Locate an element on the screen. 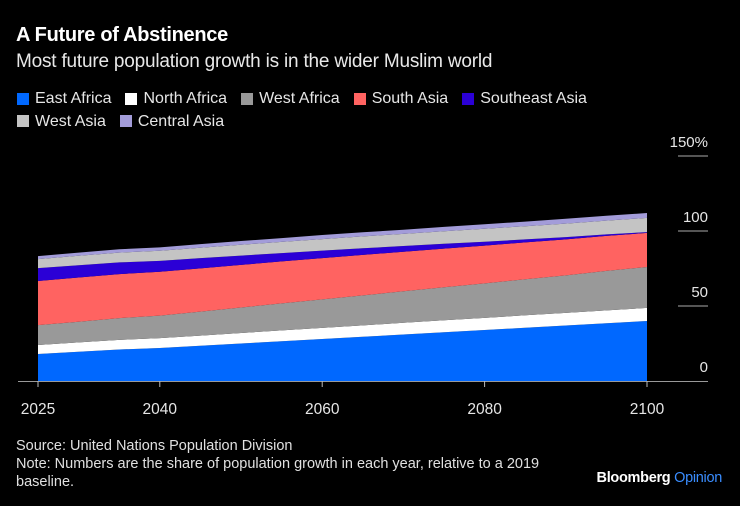  legend-item-southeast-asia: Southeast Asia is located at coordinates (524, 98).